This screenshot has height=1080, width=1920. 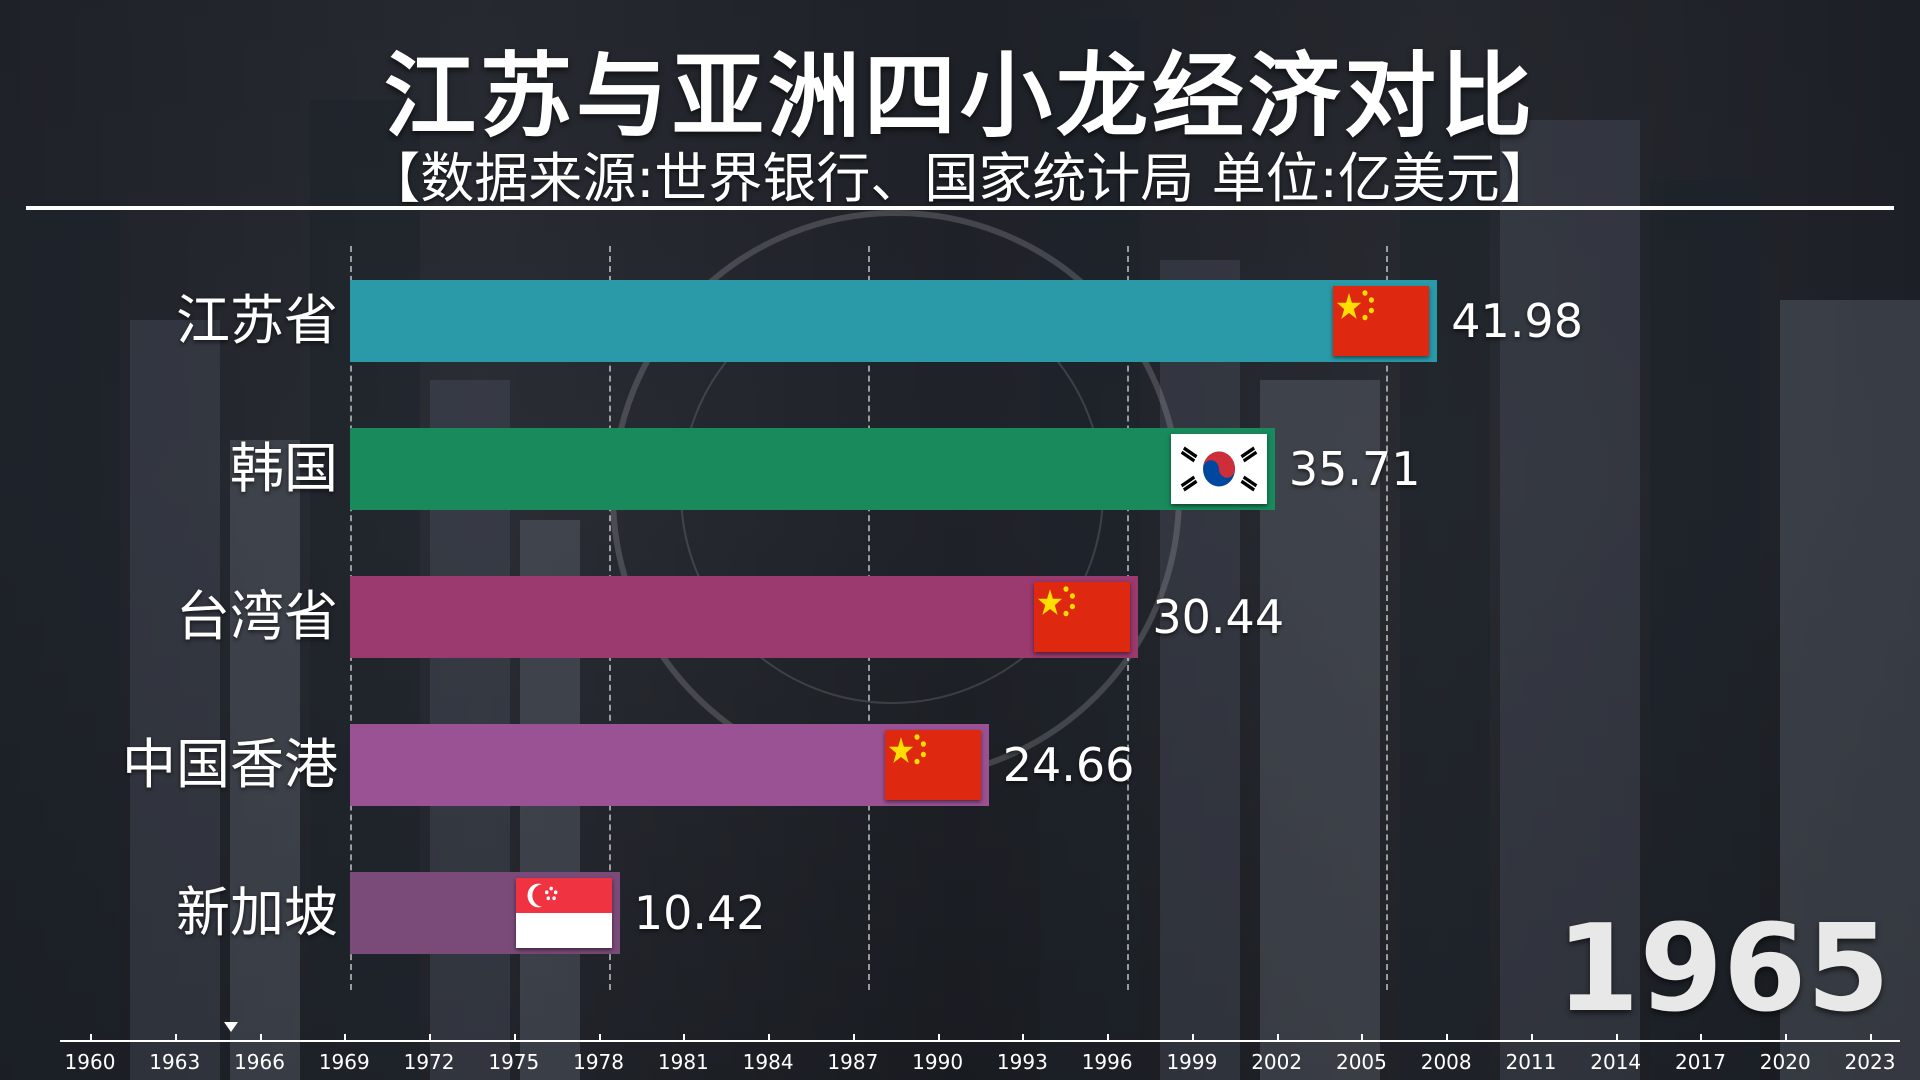 I want to click on timeline-tick-label: 2020, so click(x=1785, y=1062).